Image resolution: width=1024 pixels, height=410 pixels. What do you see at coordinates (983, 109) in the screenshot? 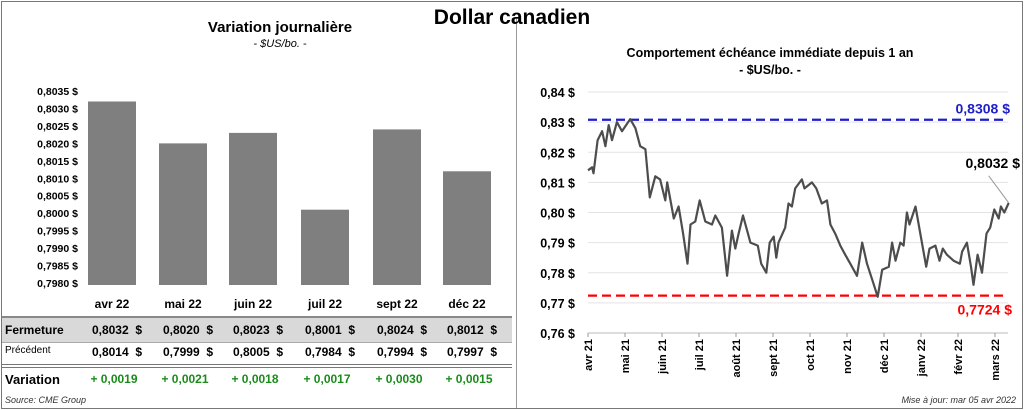
I see `high-label: 0,8308 $` at bounding box center [983, 109].